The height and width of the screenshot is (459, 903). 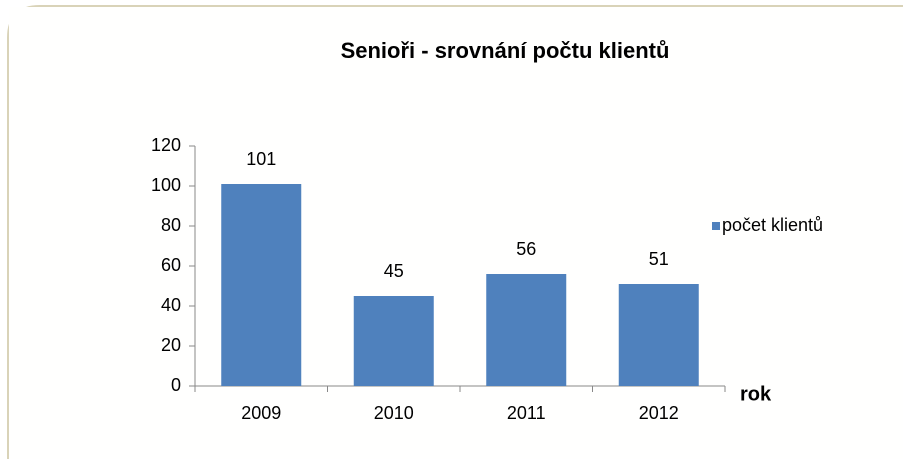 I want to click on x-tick-label: 2012, so click(x=659, y=413).